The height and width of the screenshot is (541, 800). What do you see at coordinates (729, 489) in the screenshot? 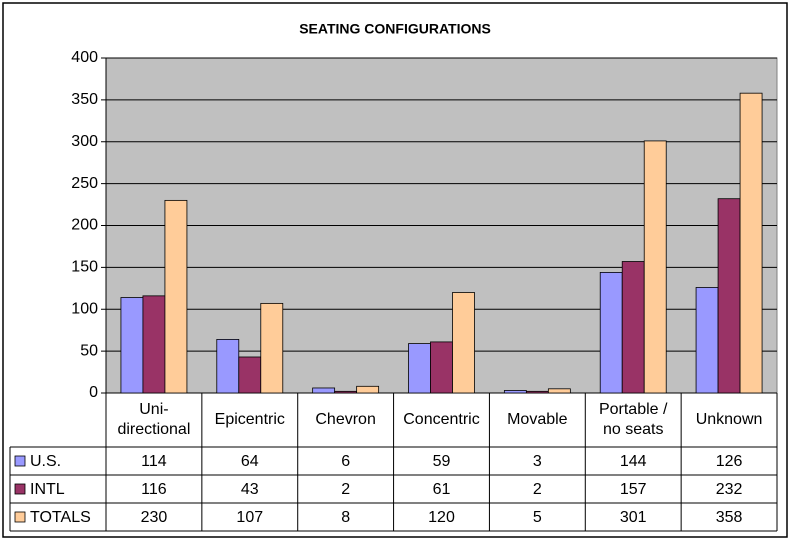
I see `table-value: 232` at bounding box center [729, 489].